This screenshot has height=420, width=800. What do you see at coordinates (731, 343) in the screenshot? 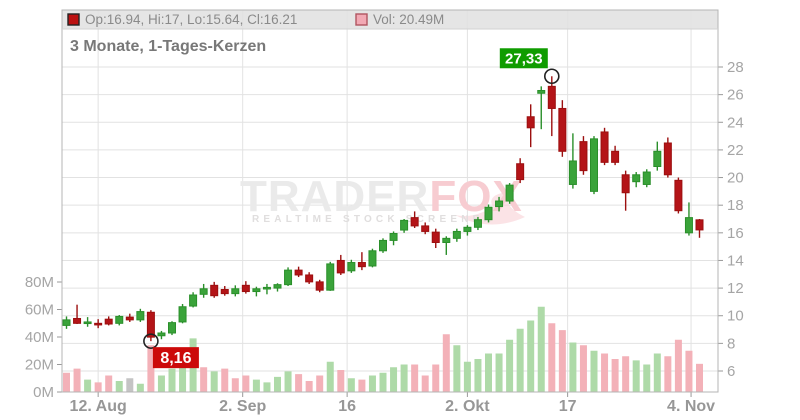
I see `price-axis-label: 8` at bounding box center [731, 343].